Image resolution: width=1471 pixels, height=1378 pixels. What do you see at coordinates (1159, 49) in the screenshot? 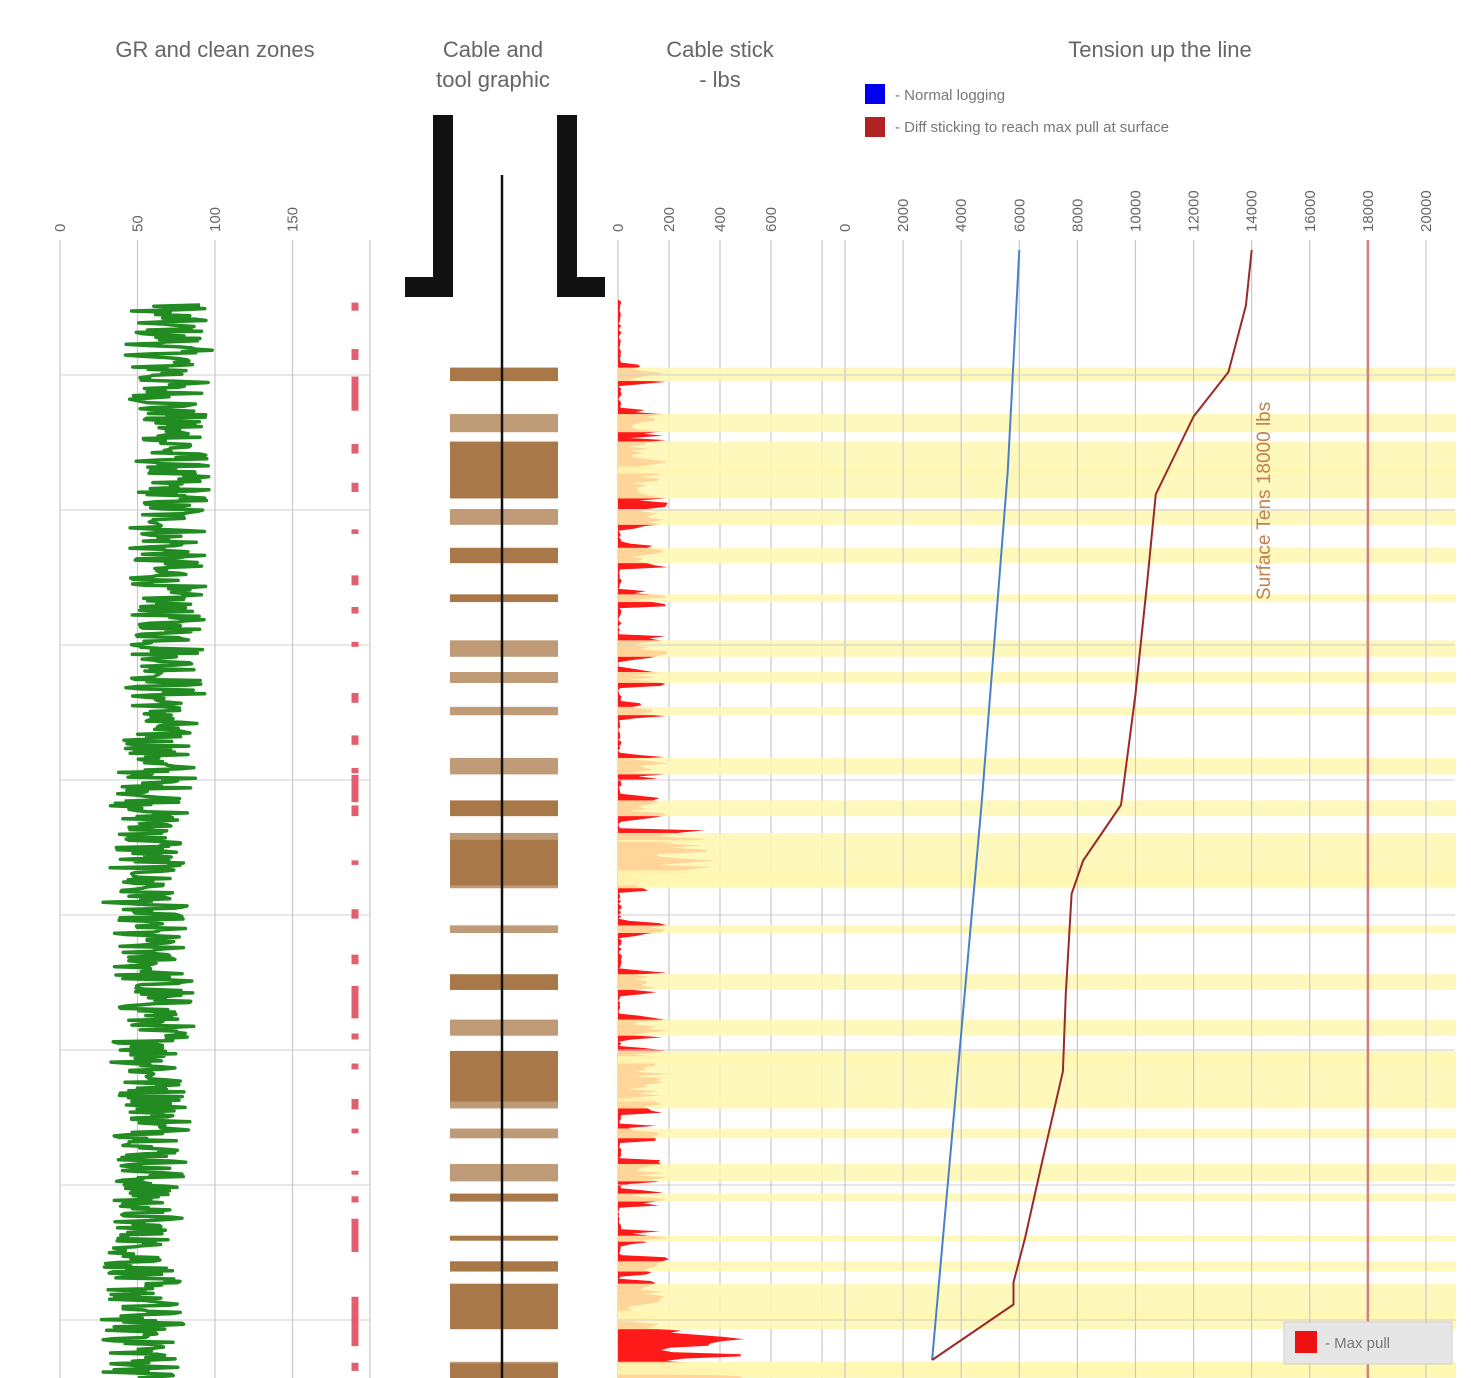
I see `tension-panel-title: Tension up the line` at bounding box center [1159, 49].